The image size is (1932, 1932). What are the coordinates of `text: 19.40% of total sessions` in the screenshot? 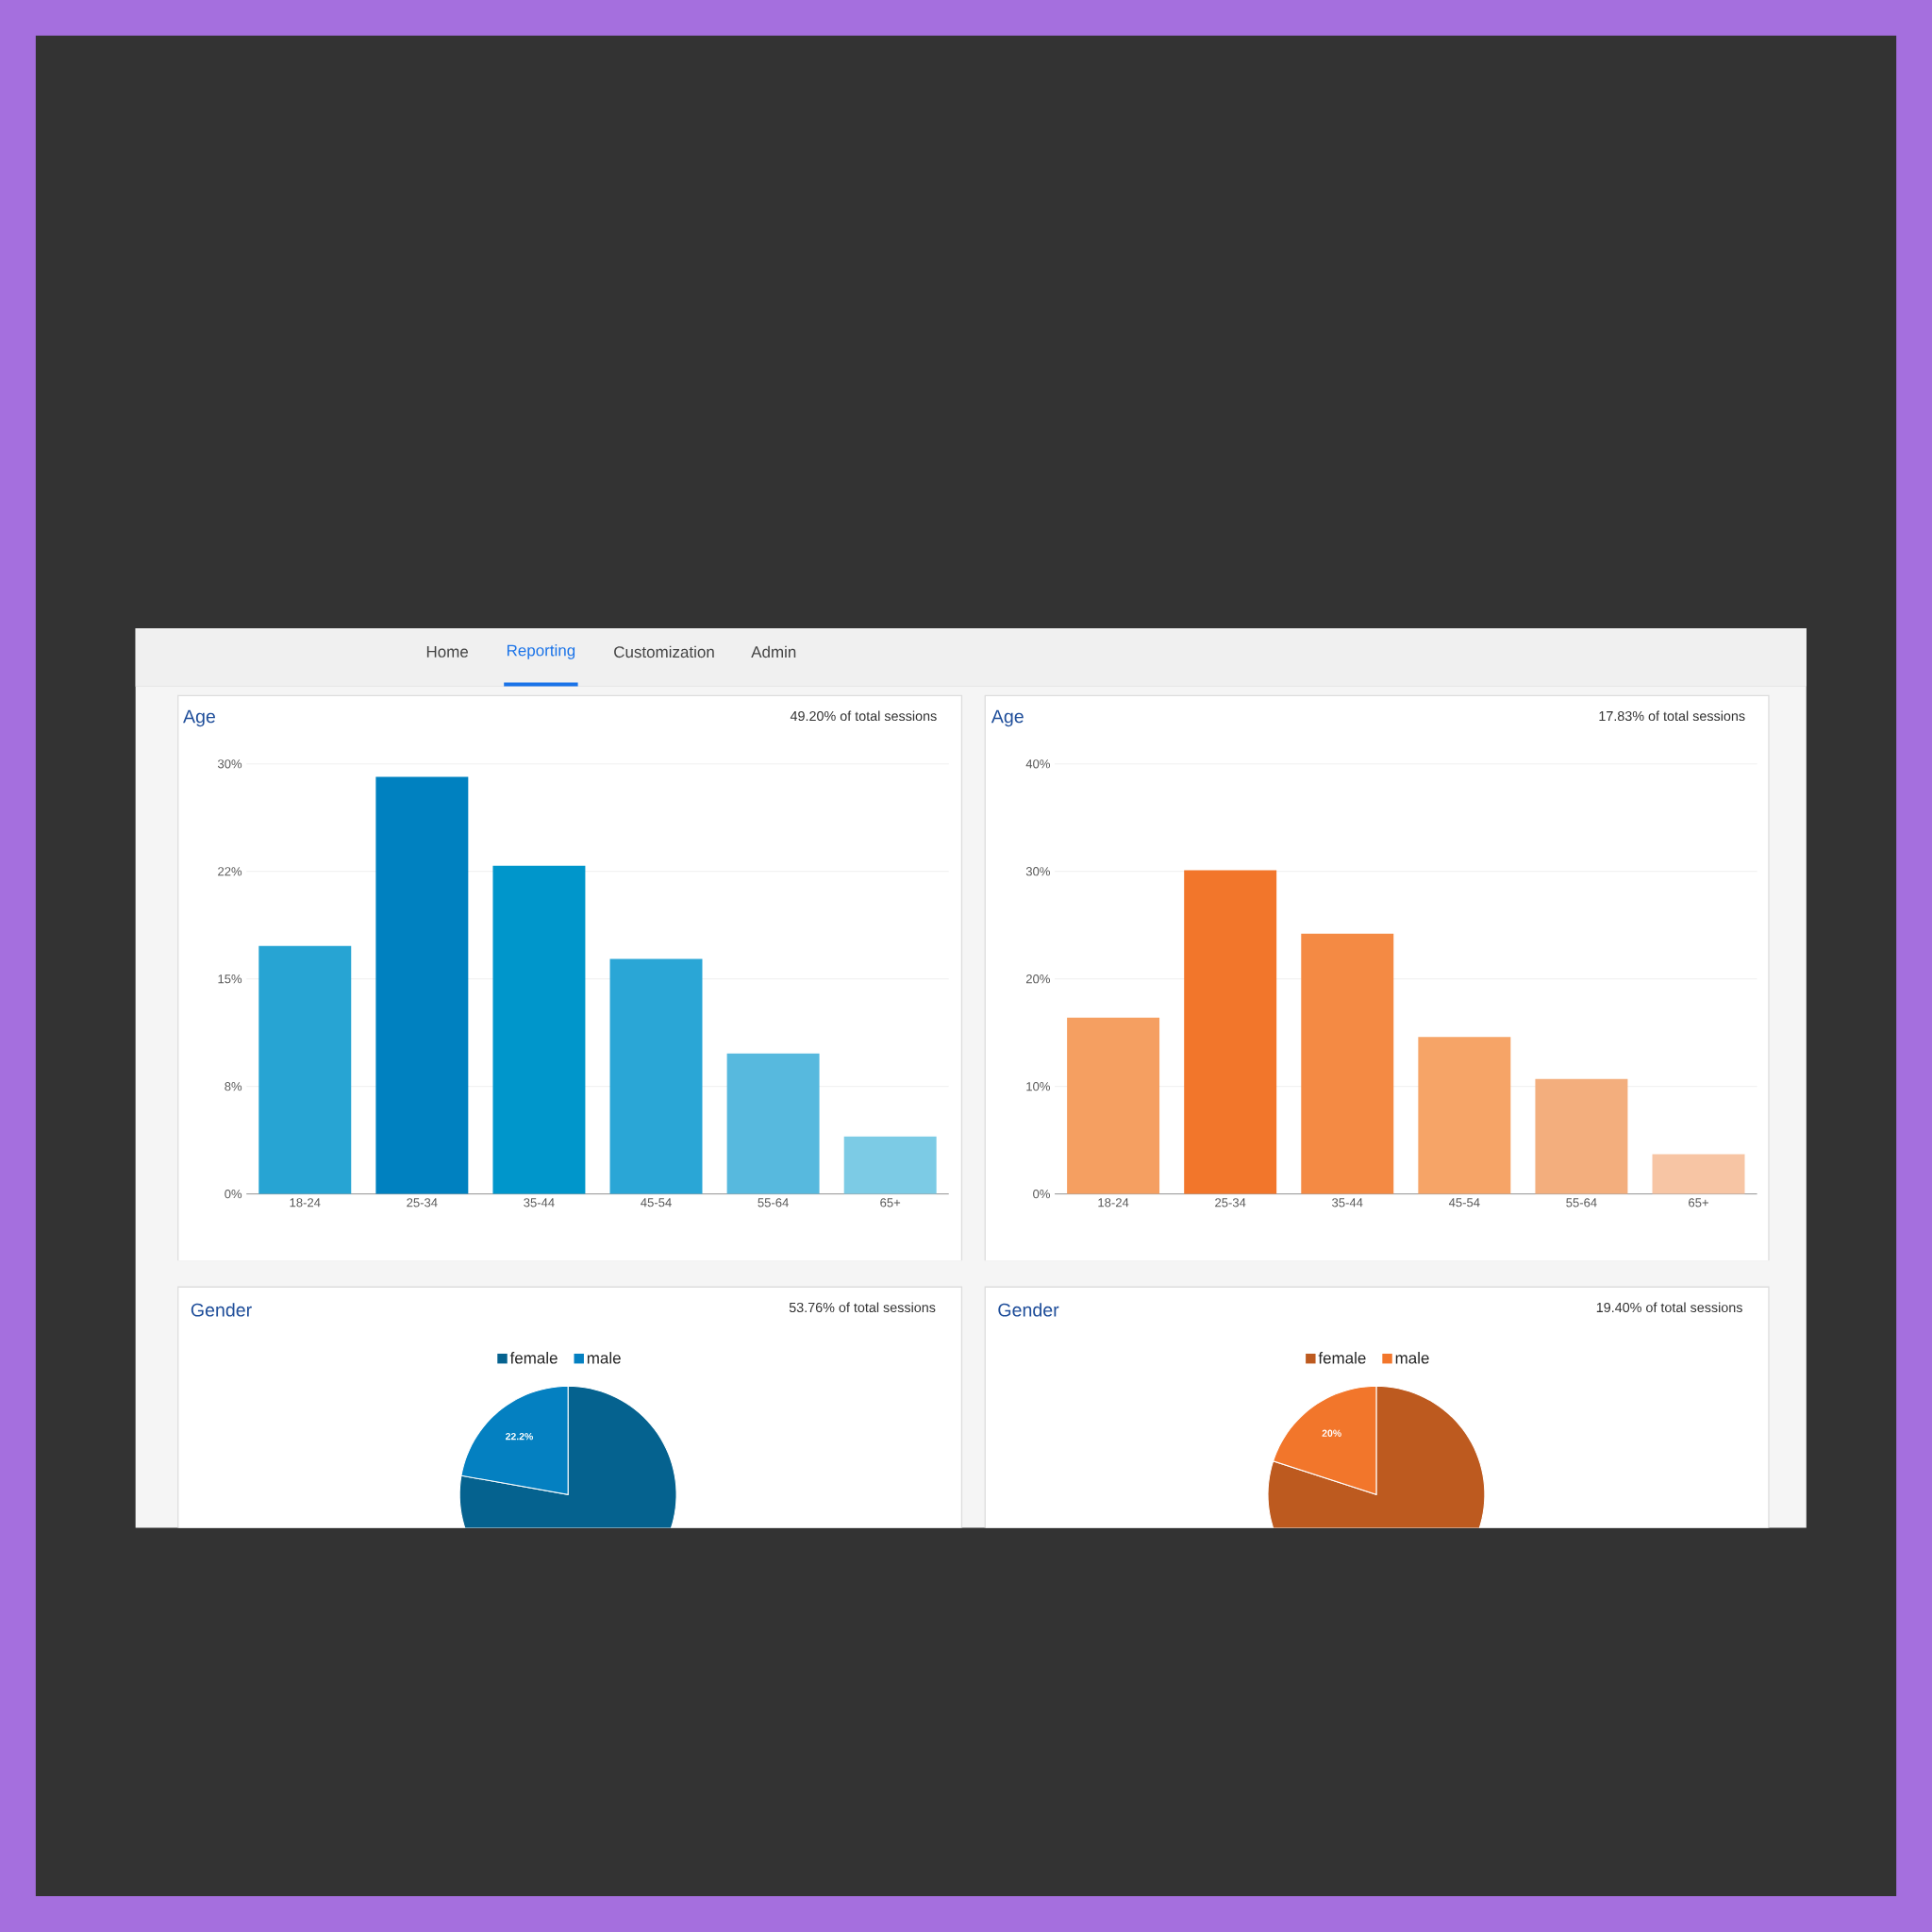 It's located at (1669, 1307).